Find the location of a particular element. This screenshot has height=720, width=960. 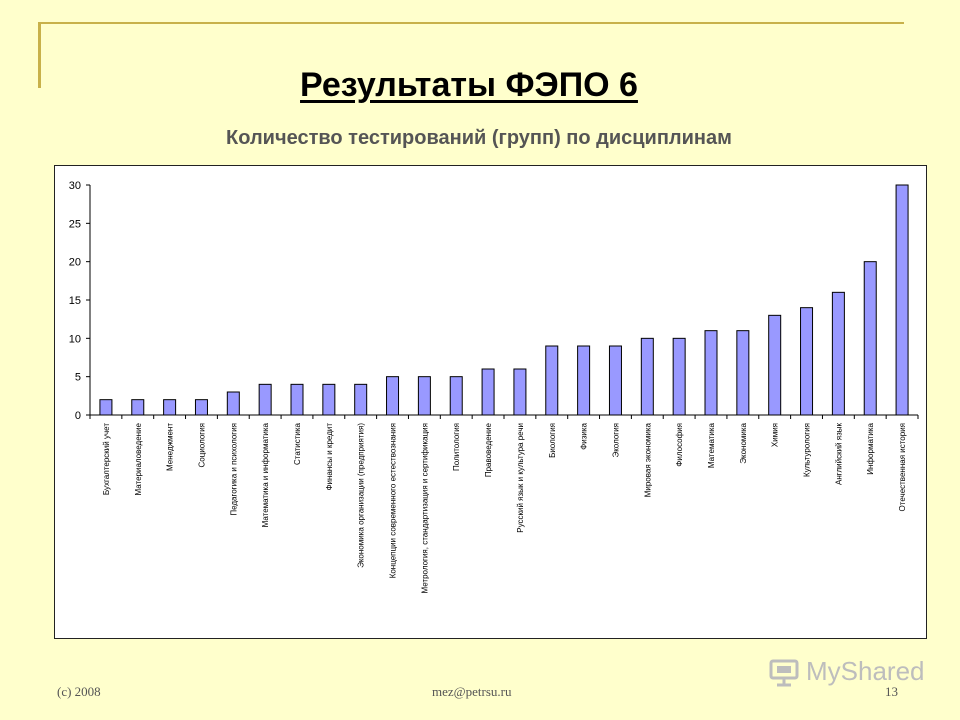

presentation-icon is located at coordinates (784, 672).